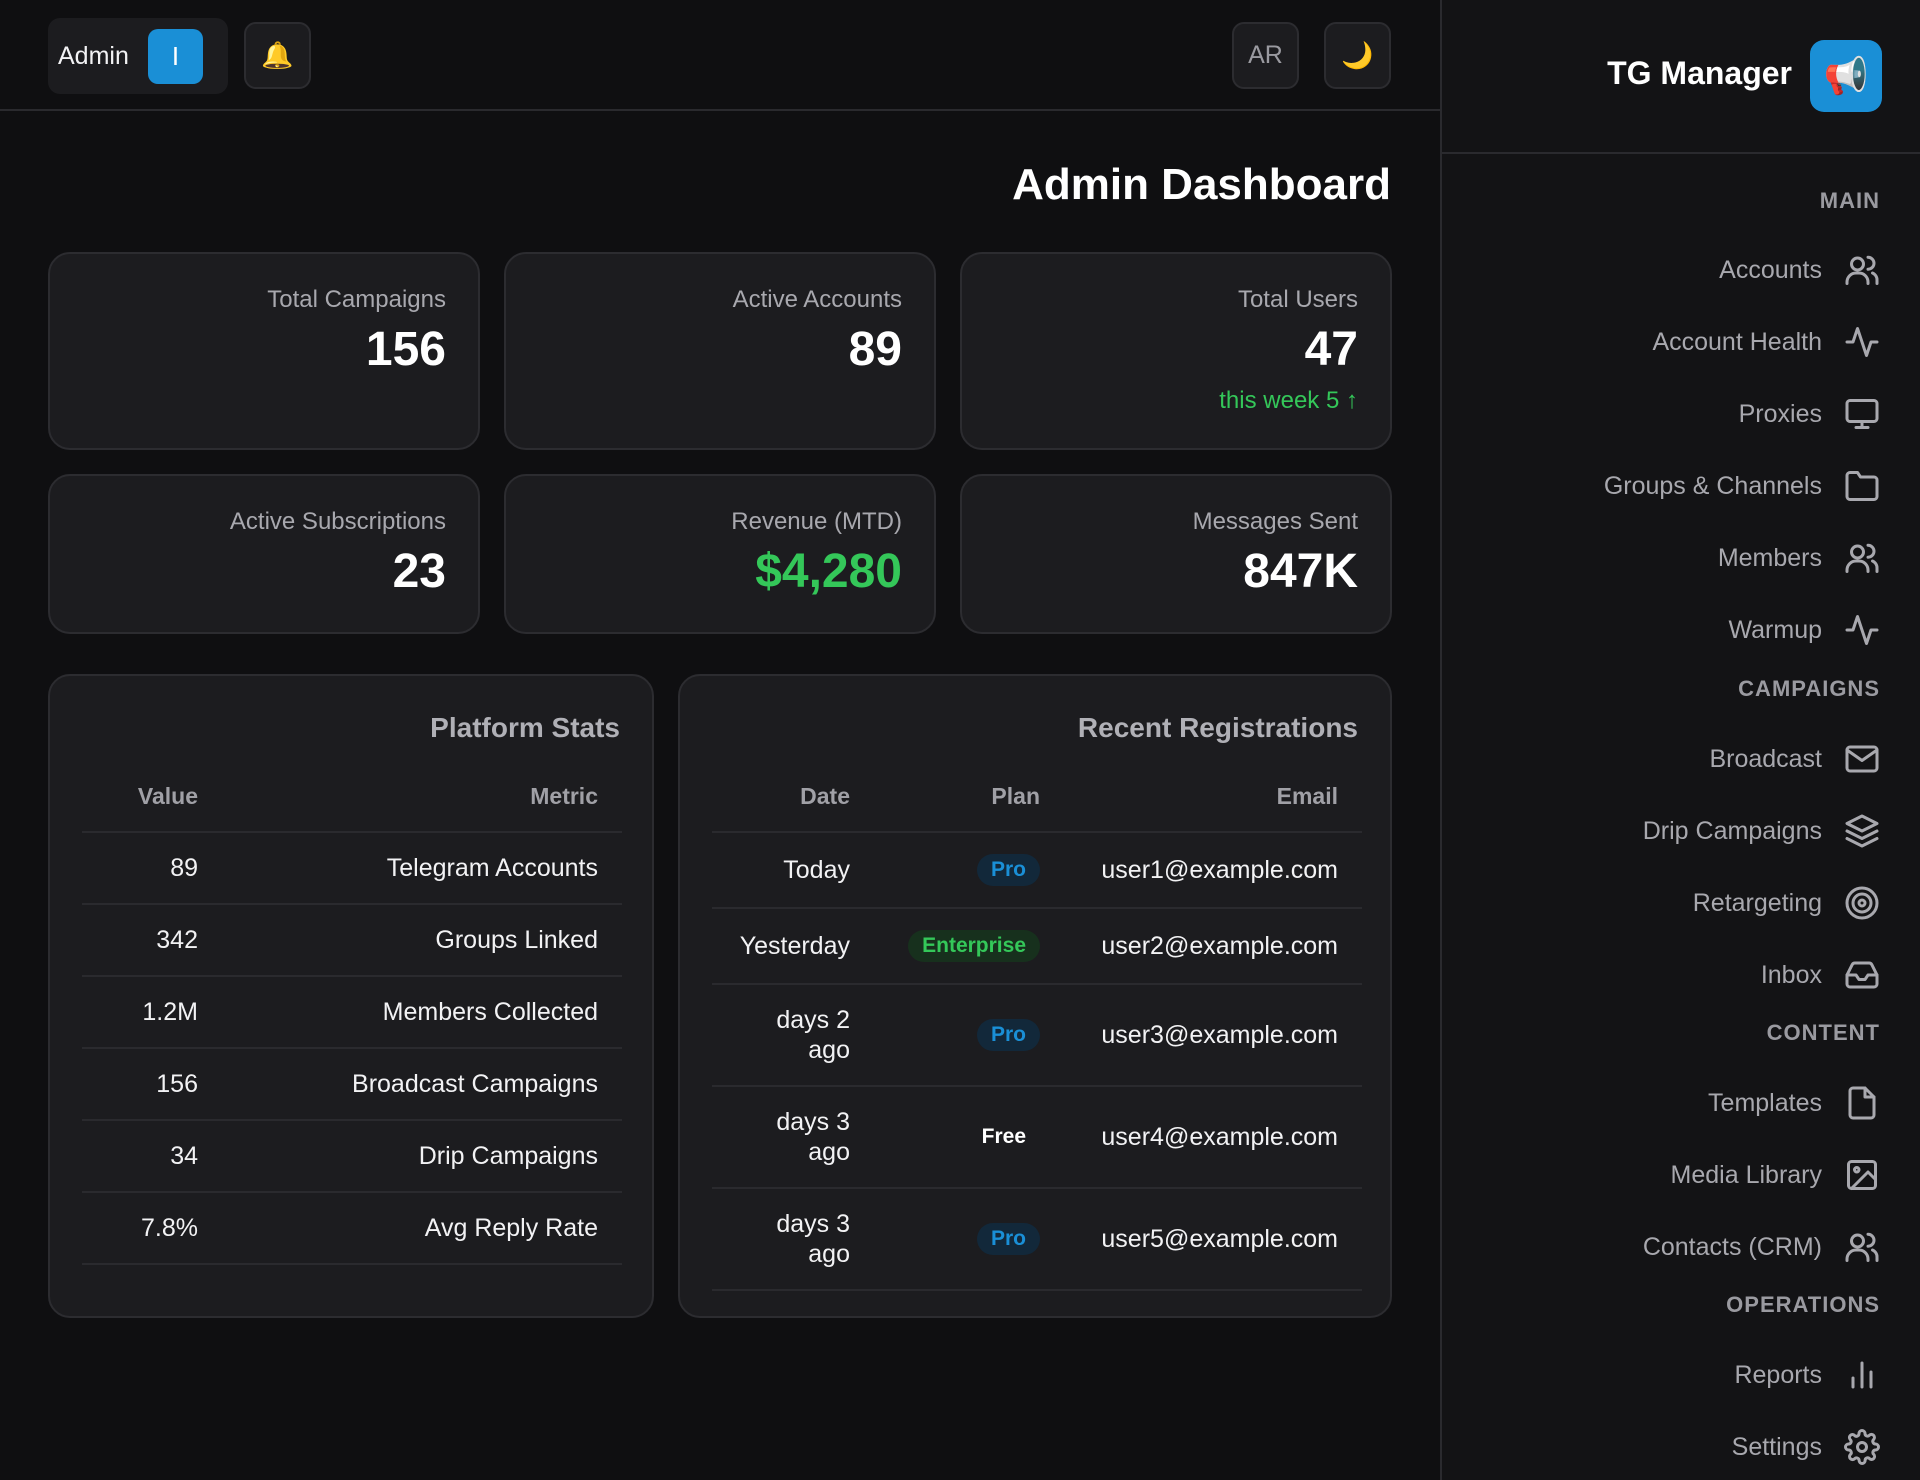 This screenshot has width=1920, height=1480. I want to click on cell-email: user3@example.com, so click(1212, 1035).